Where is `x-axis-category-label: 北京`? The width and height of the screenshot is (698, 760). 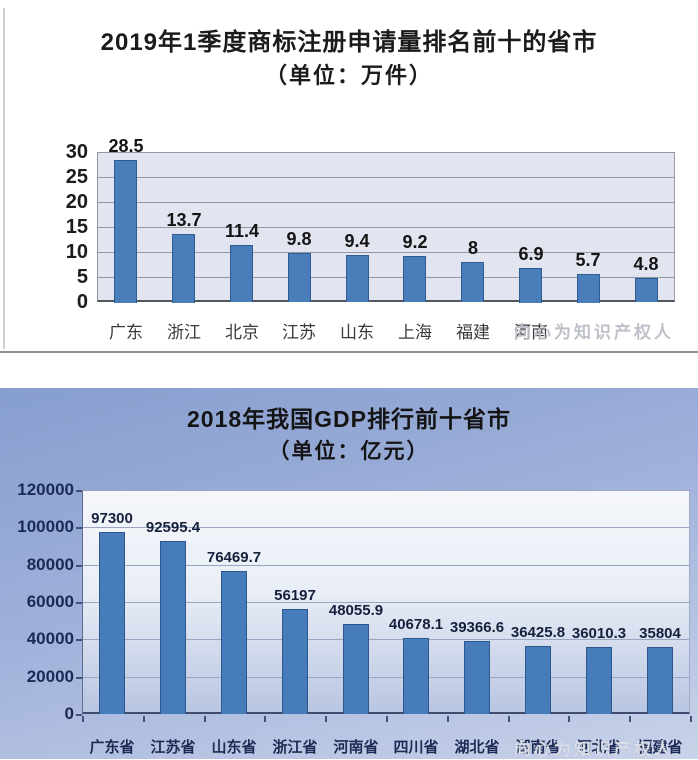 x-axis-category-label: 北京 is located at coordinates (242, 332).